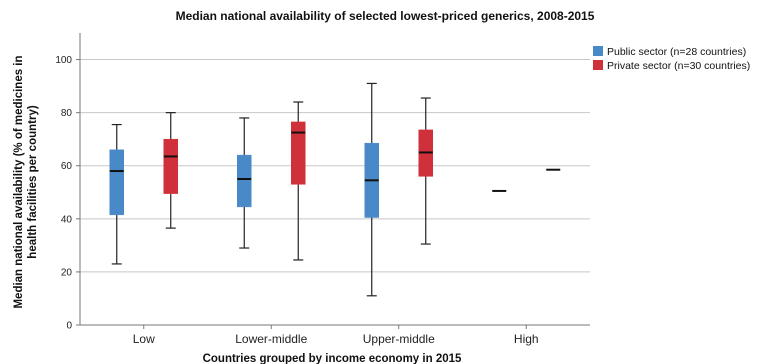  What do you see at coordinates (676, 52) in the screenshot?
I see `legend-label-public: Public sector (n=28 countries)` at bounding box center [676, 52].